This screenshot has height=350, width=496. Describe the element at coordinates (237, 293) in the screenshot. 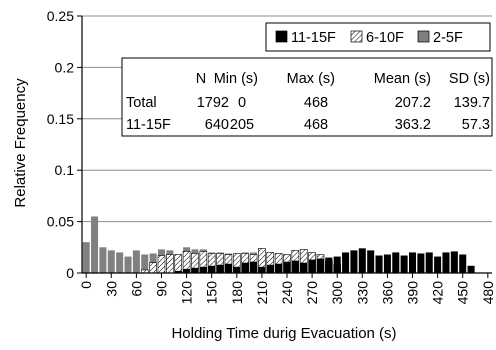

I see `x-tick-label: 180` at that location.